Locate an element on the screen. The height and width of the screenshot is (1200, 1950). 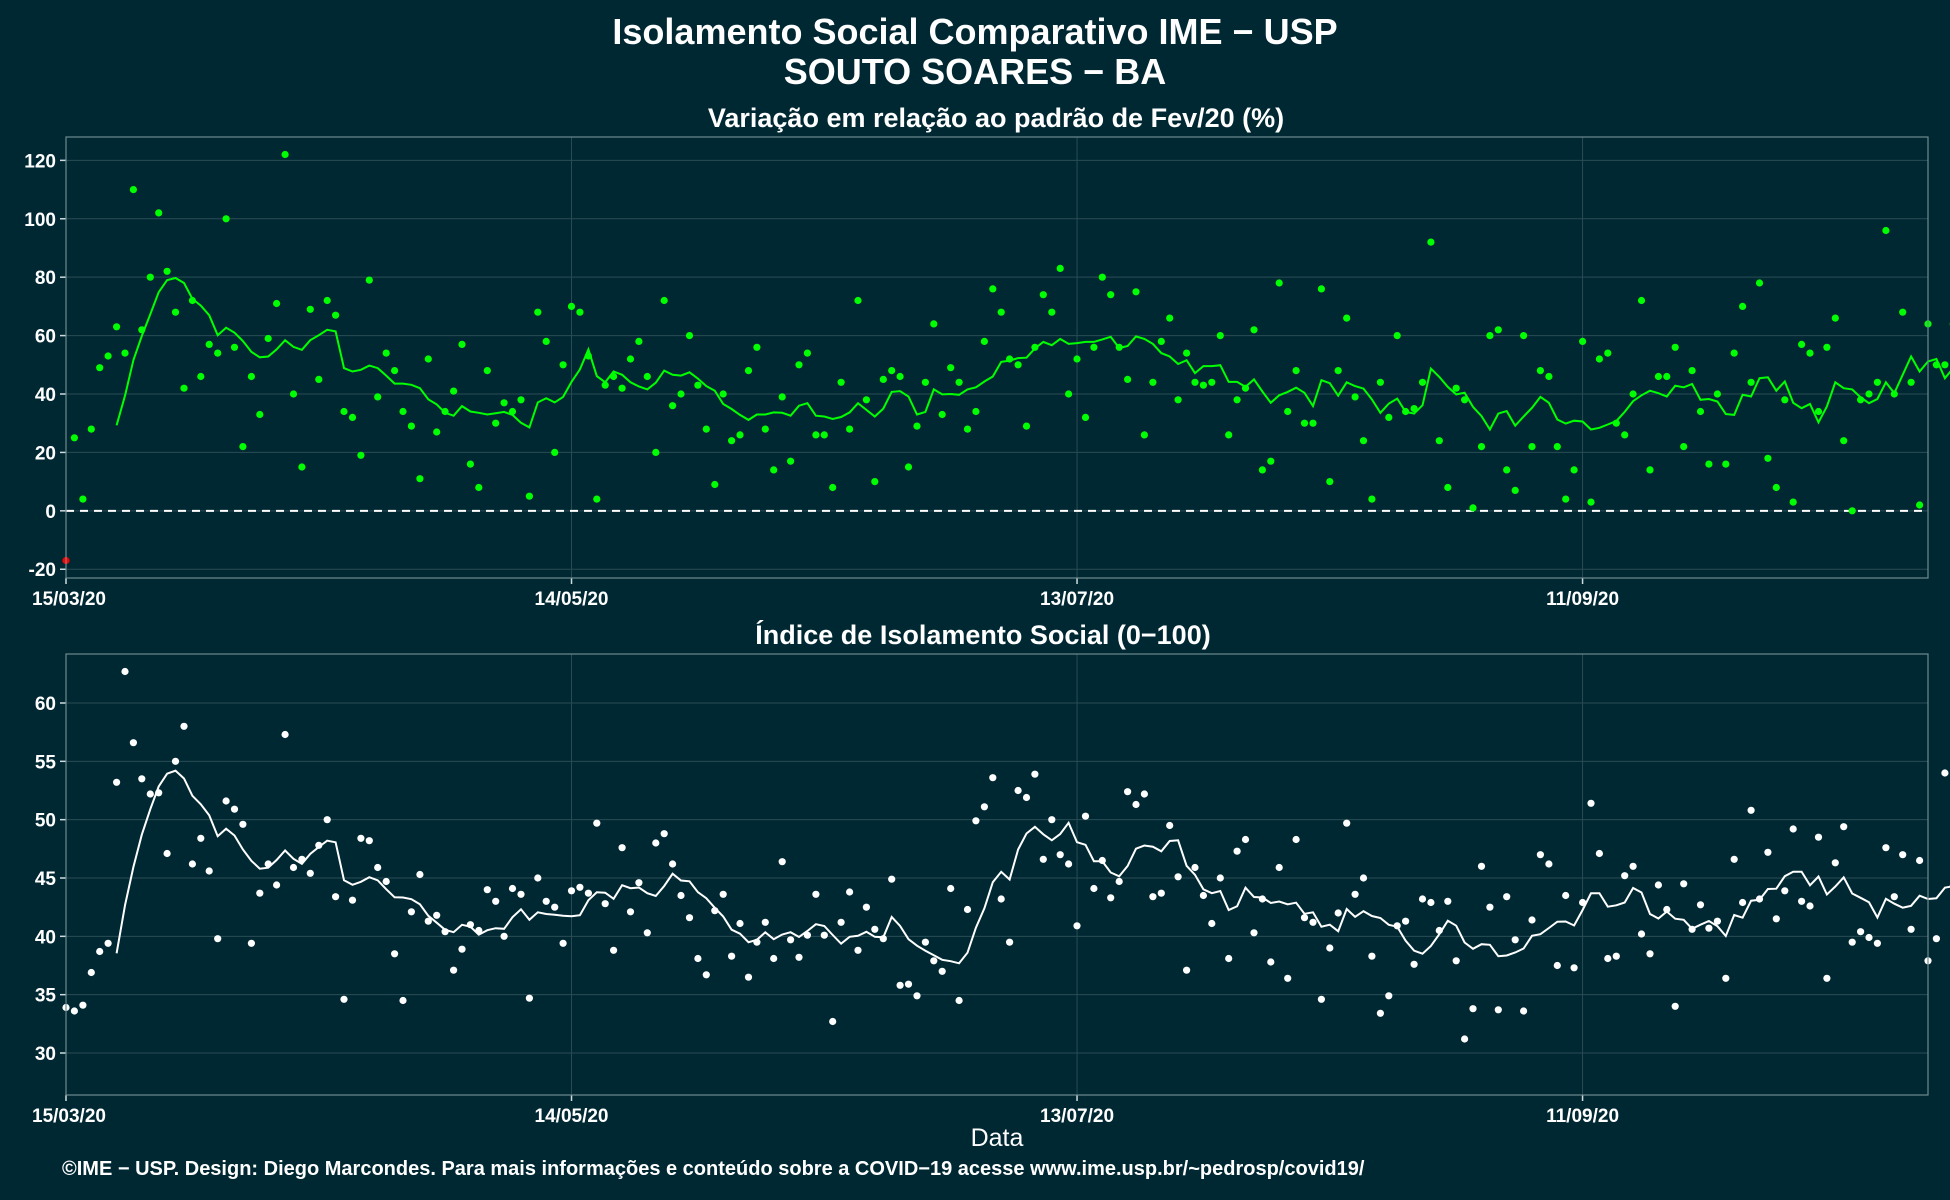
panel-index-x-ticks: 15/03/20 14/05/20 13/07/20 11/09/20 is located at coordinates (825, 1111).